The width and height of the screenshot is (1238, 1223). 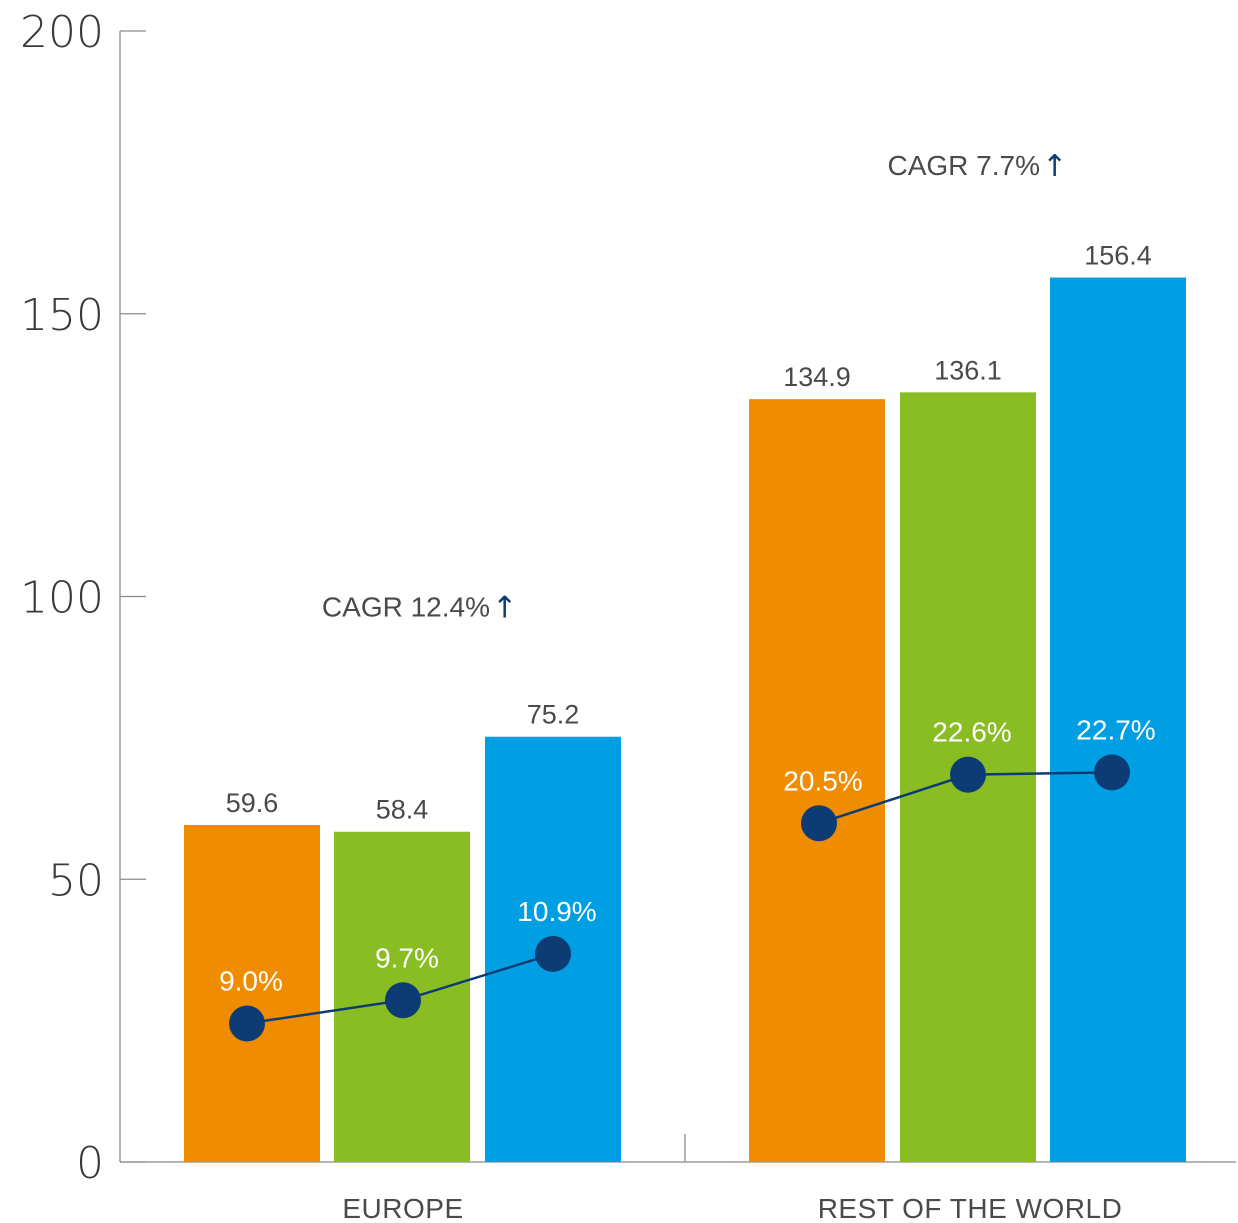 I want to click on bar-value-label: 156.4, so click(x=1118, y=256).